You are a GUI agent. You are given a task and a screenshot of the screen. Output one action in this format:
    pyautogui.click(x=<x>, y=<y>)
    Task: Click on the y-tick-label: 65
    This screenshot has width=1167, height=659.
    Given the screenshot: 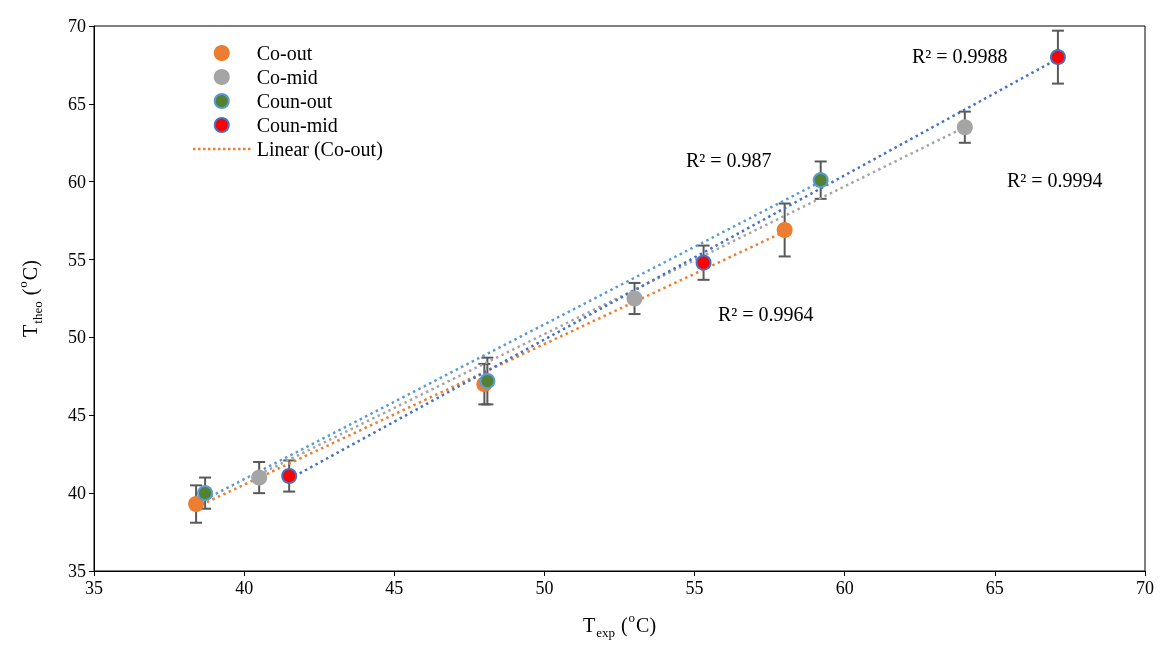 What is the action you would take?
    pyautogui.click(x=77, y=103)
    